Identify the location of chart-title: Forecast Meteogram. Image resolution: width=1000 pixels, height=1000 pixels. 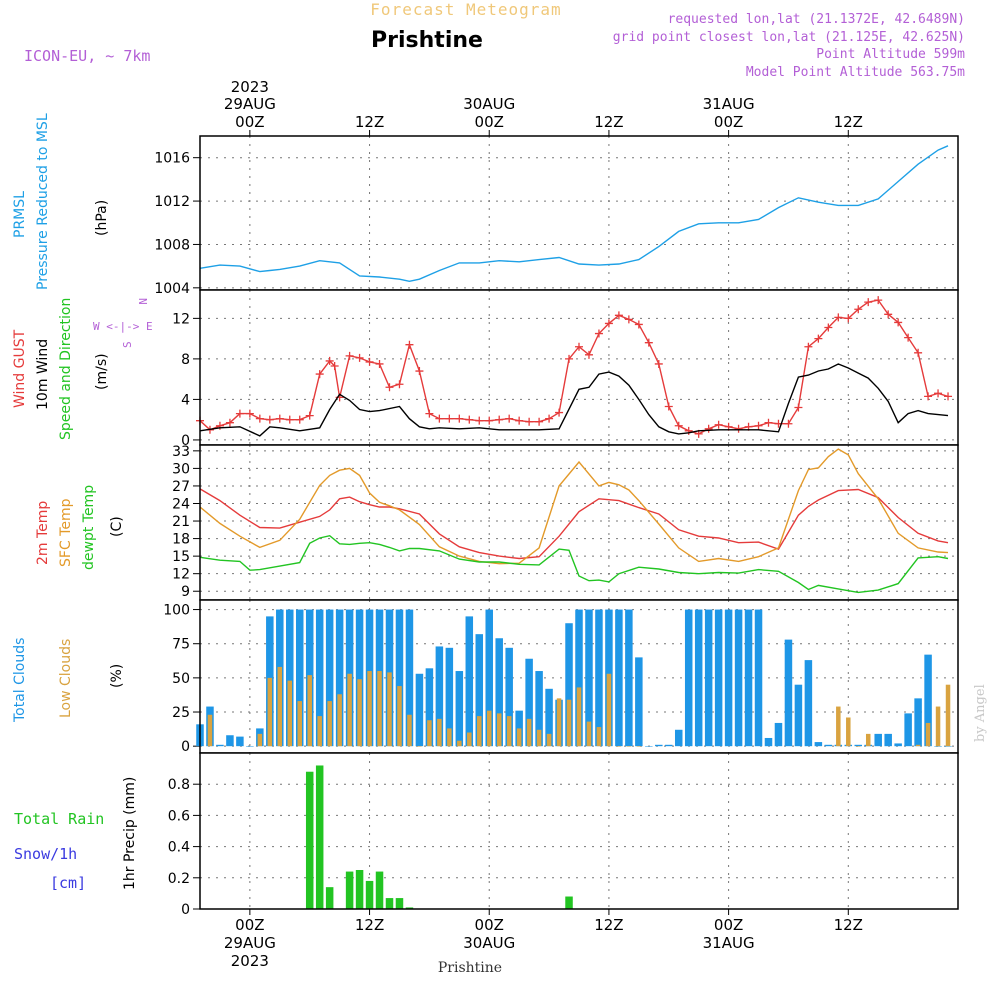
(465, 9).